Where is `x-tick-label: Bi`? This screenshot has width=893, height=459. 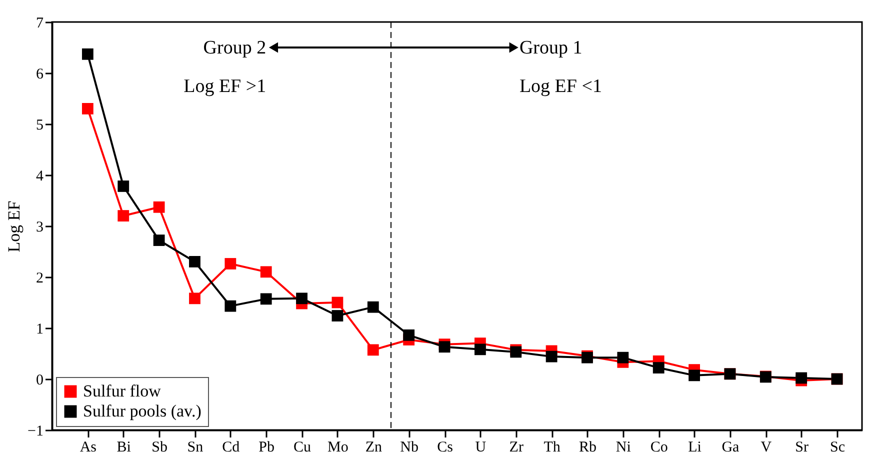
x-tick-label: Bi is located at coordinates (123, 448).